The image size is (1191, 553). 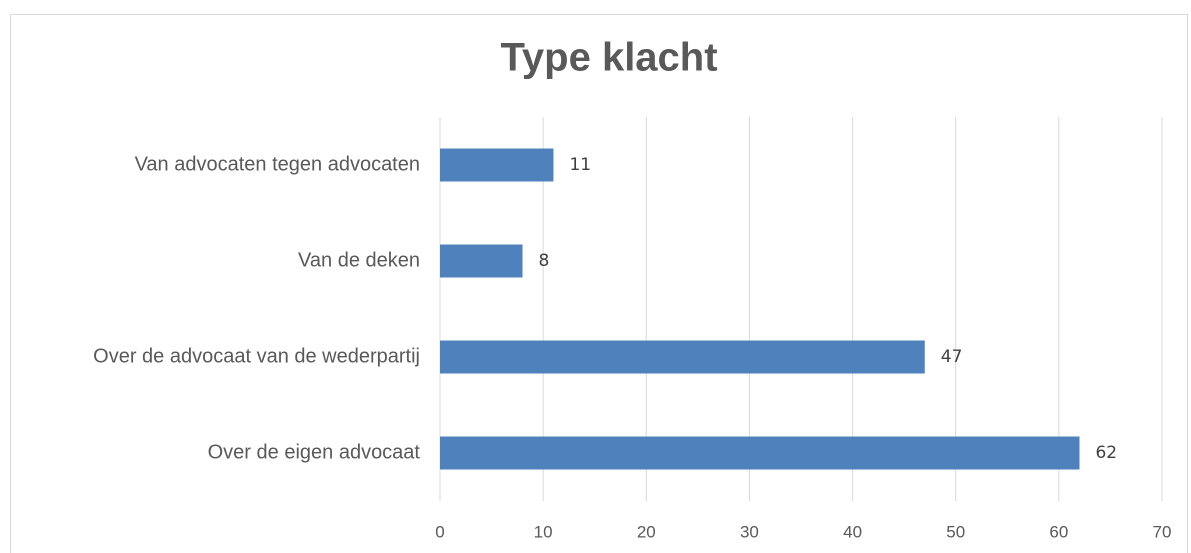 I want to click on y-tick-label: Over de eigen advocaat, so click(x=314, y=452).